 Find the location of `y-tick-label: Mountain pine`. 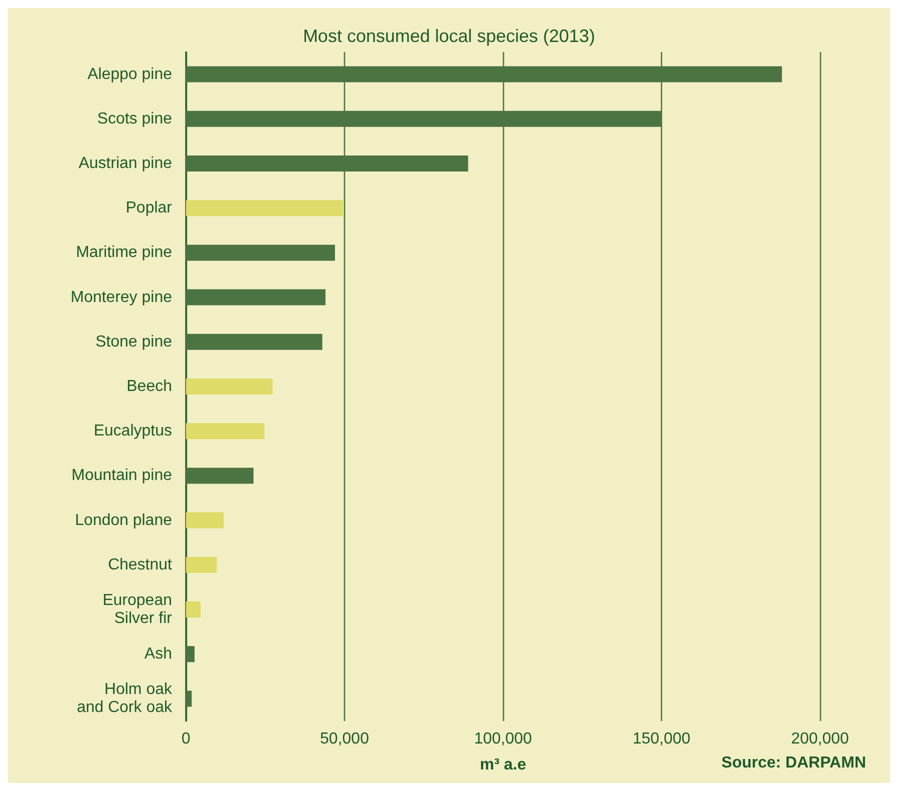

y-tick-label: Mountain pine is located at coordinates (121, 475).